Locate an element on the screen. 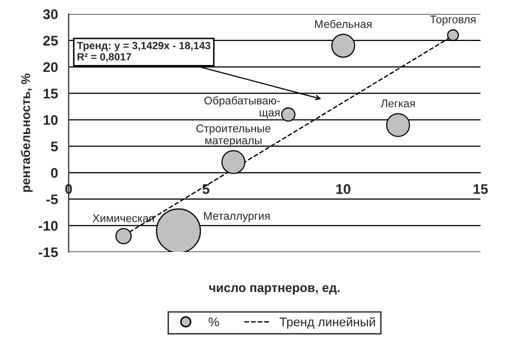  y-tick-label: 25 is located at coordinates (50, 41).